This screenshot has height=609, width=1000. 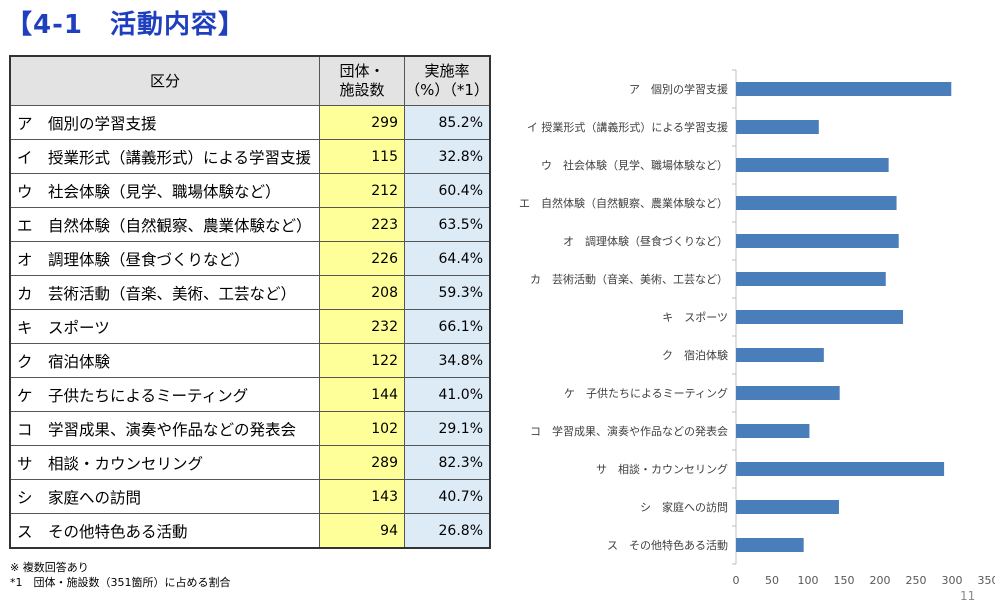 What do you see at coordinates (447, 496) in the screenshot?
I see `row-rate: 40.7%` at bounding box center [447, 496].